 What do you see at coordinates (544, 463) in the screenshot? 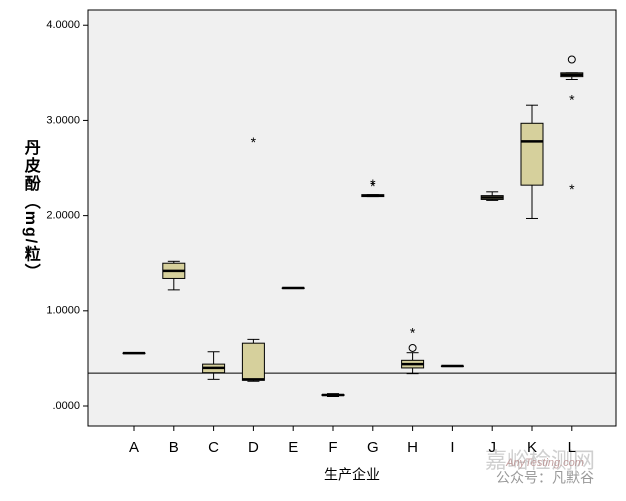
I see `watermark: AnyTesting.com` at bounding box center [544, 463].